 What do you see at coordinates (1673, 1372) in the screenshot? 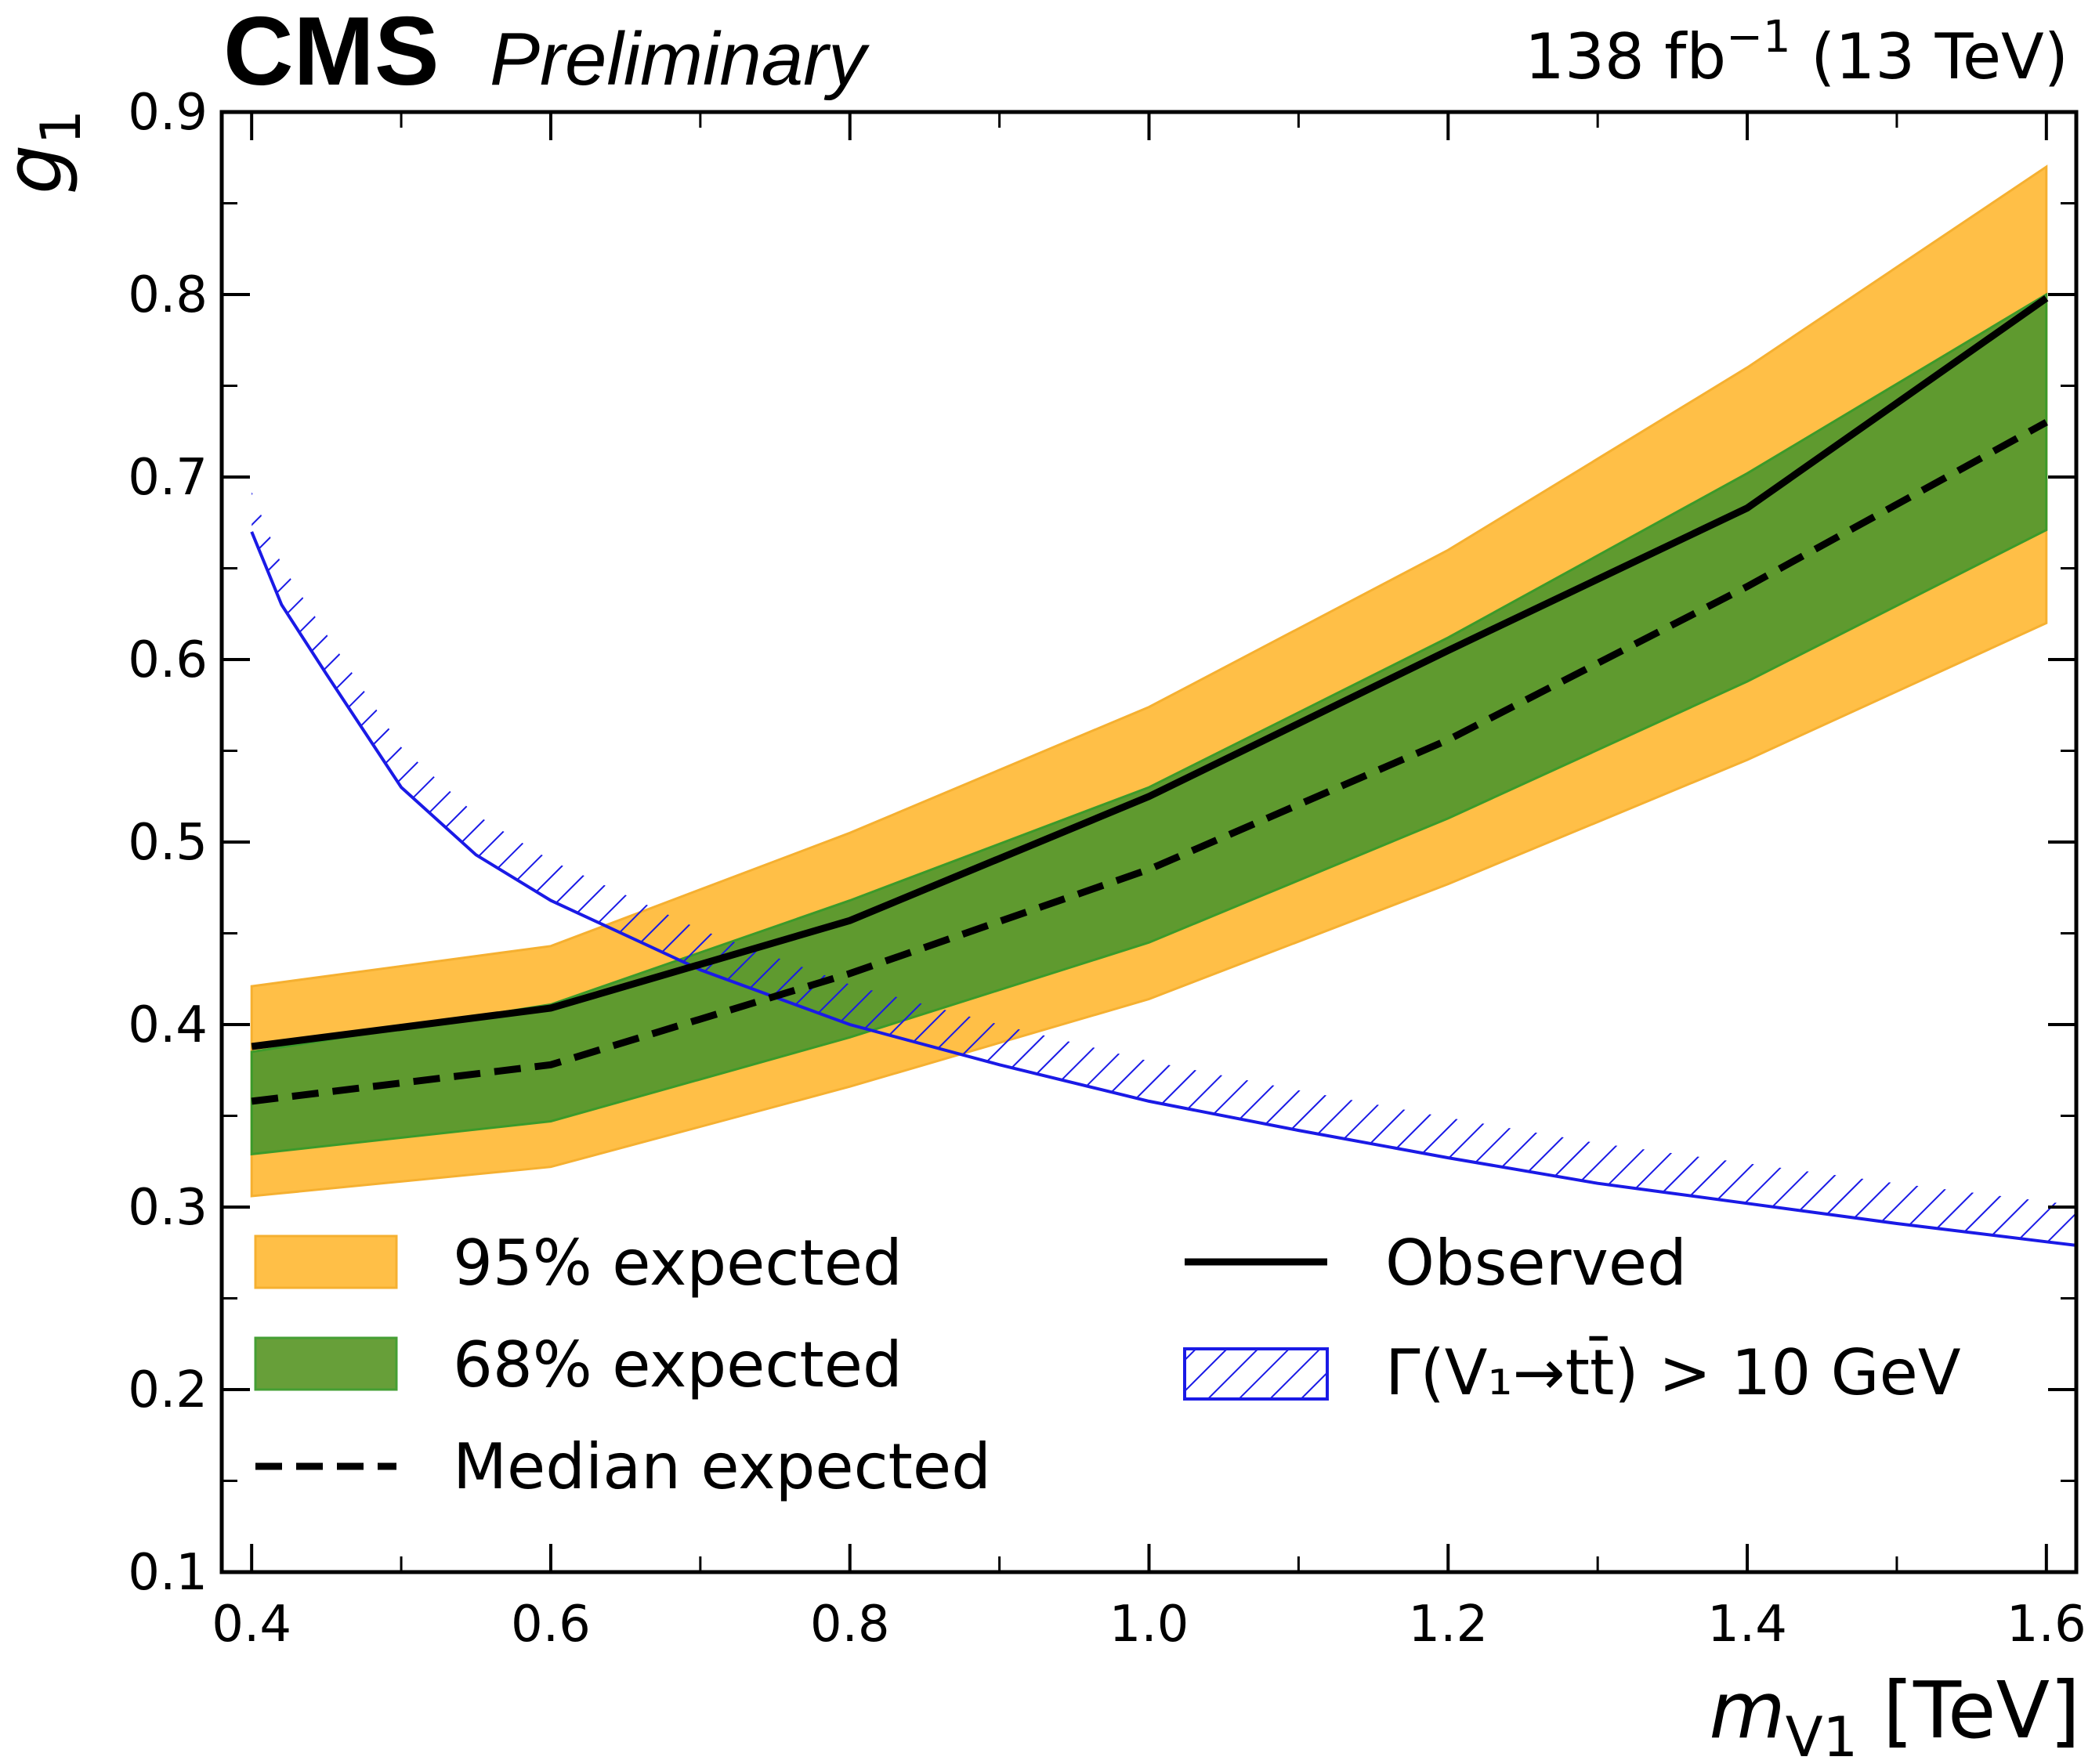
I see `legend-label-width: Γ(V₁→tt̄) > 10 GeV` at bounding box center [1673, 1372].